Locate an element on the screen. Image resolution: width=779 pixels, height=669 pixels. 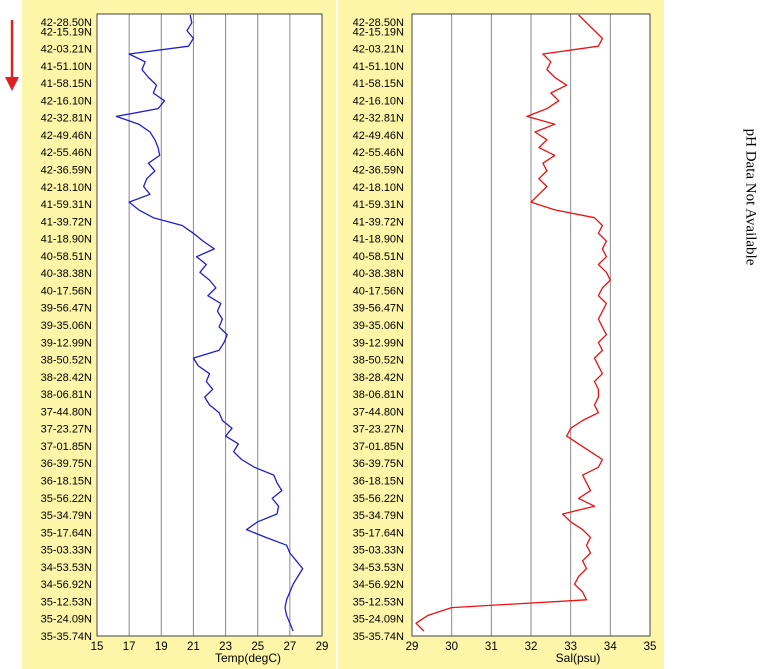
temperature-y-tick-label: 38-06.81N is located at coordinates (66, 395).